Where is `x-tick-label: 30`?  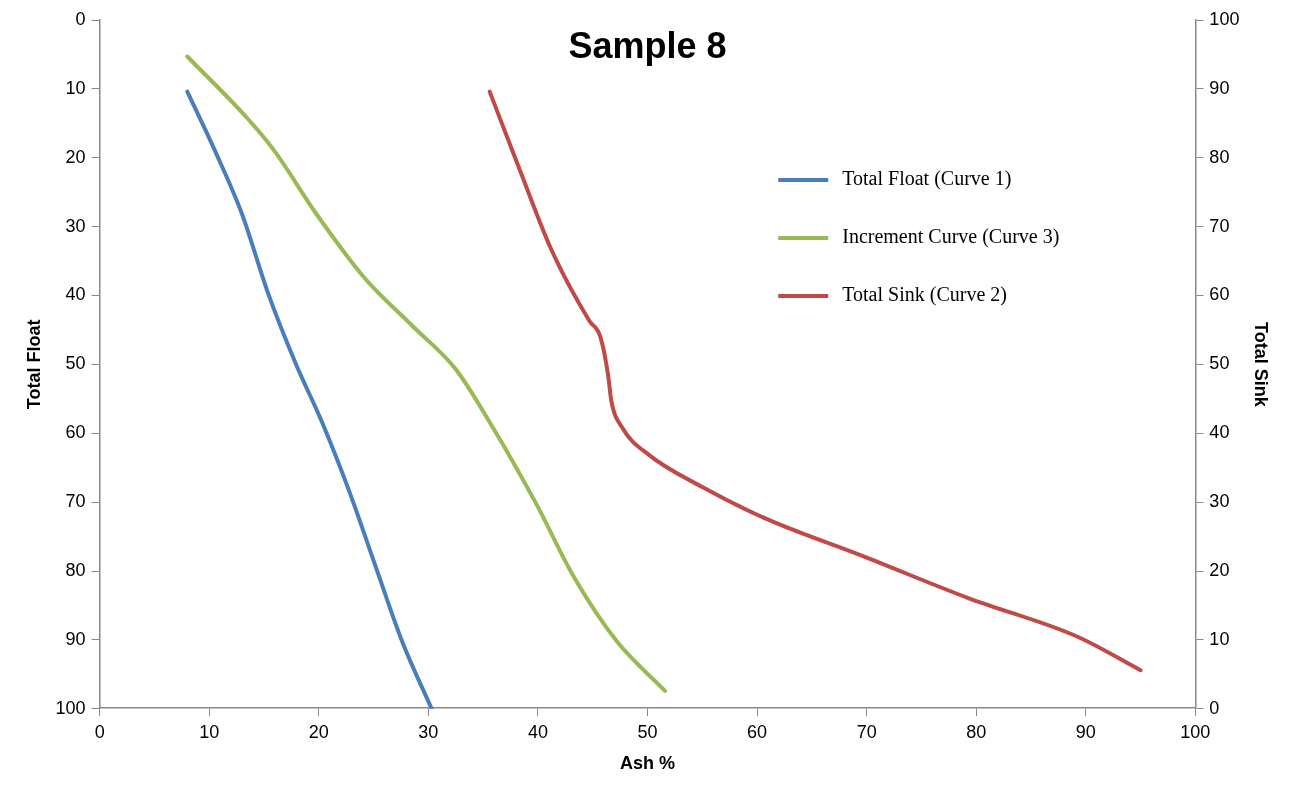
x-tick-label: 30 is located at coordinates (428, 731).